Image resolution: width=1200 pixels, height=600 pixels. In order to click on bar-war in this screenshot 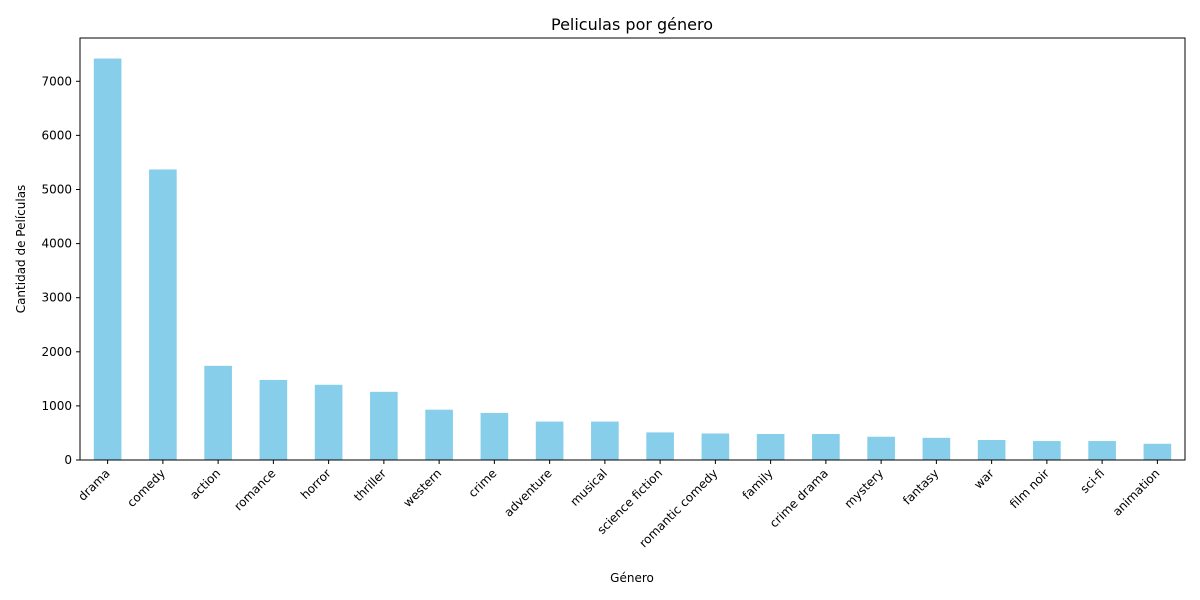, I will do `click(991, 449)`.